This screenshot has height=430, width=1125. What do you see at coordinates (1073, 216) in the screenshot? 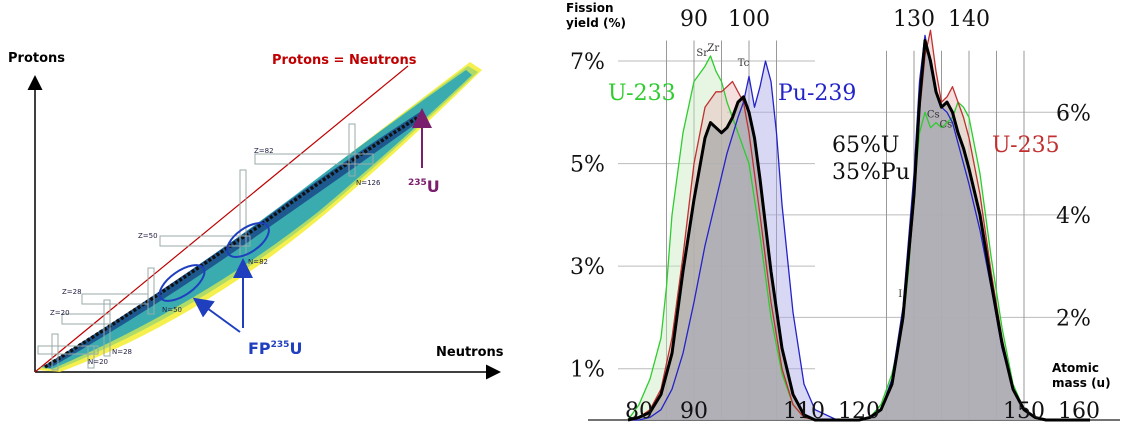
I see `ytick-right-4: 4%` at bounding box center [1073, 216].